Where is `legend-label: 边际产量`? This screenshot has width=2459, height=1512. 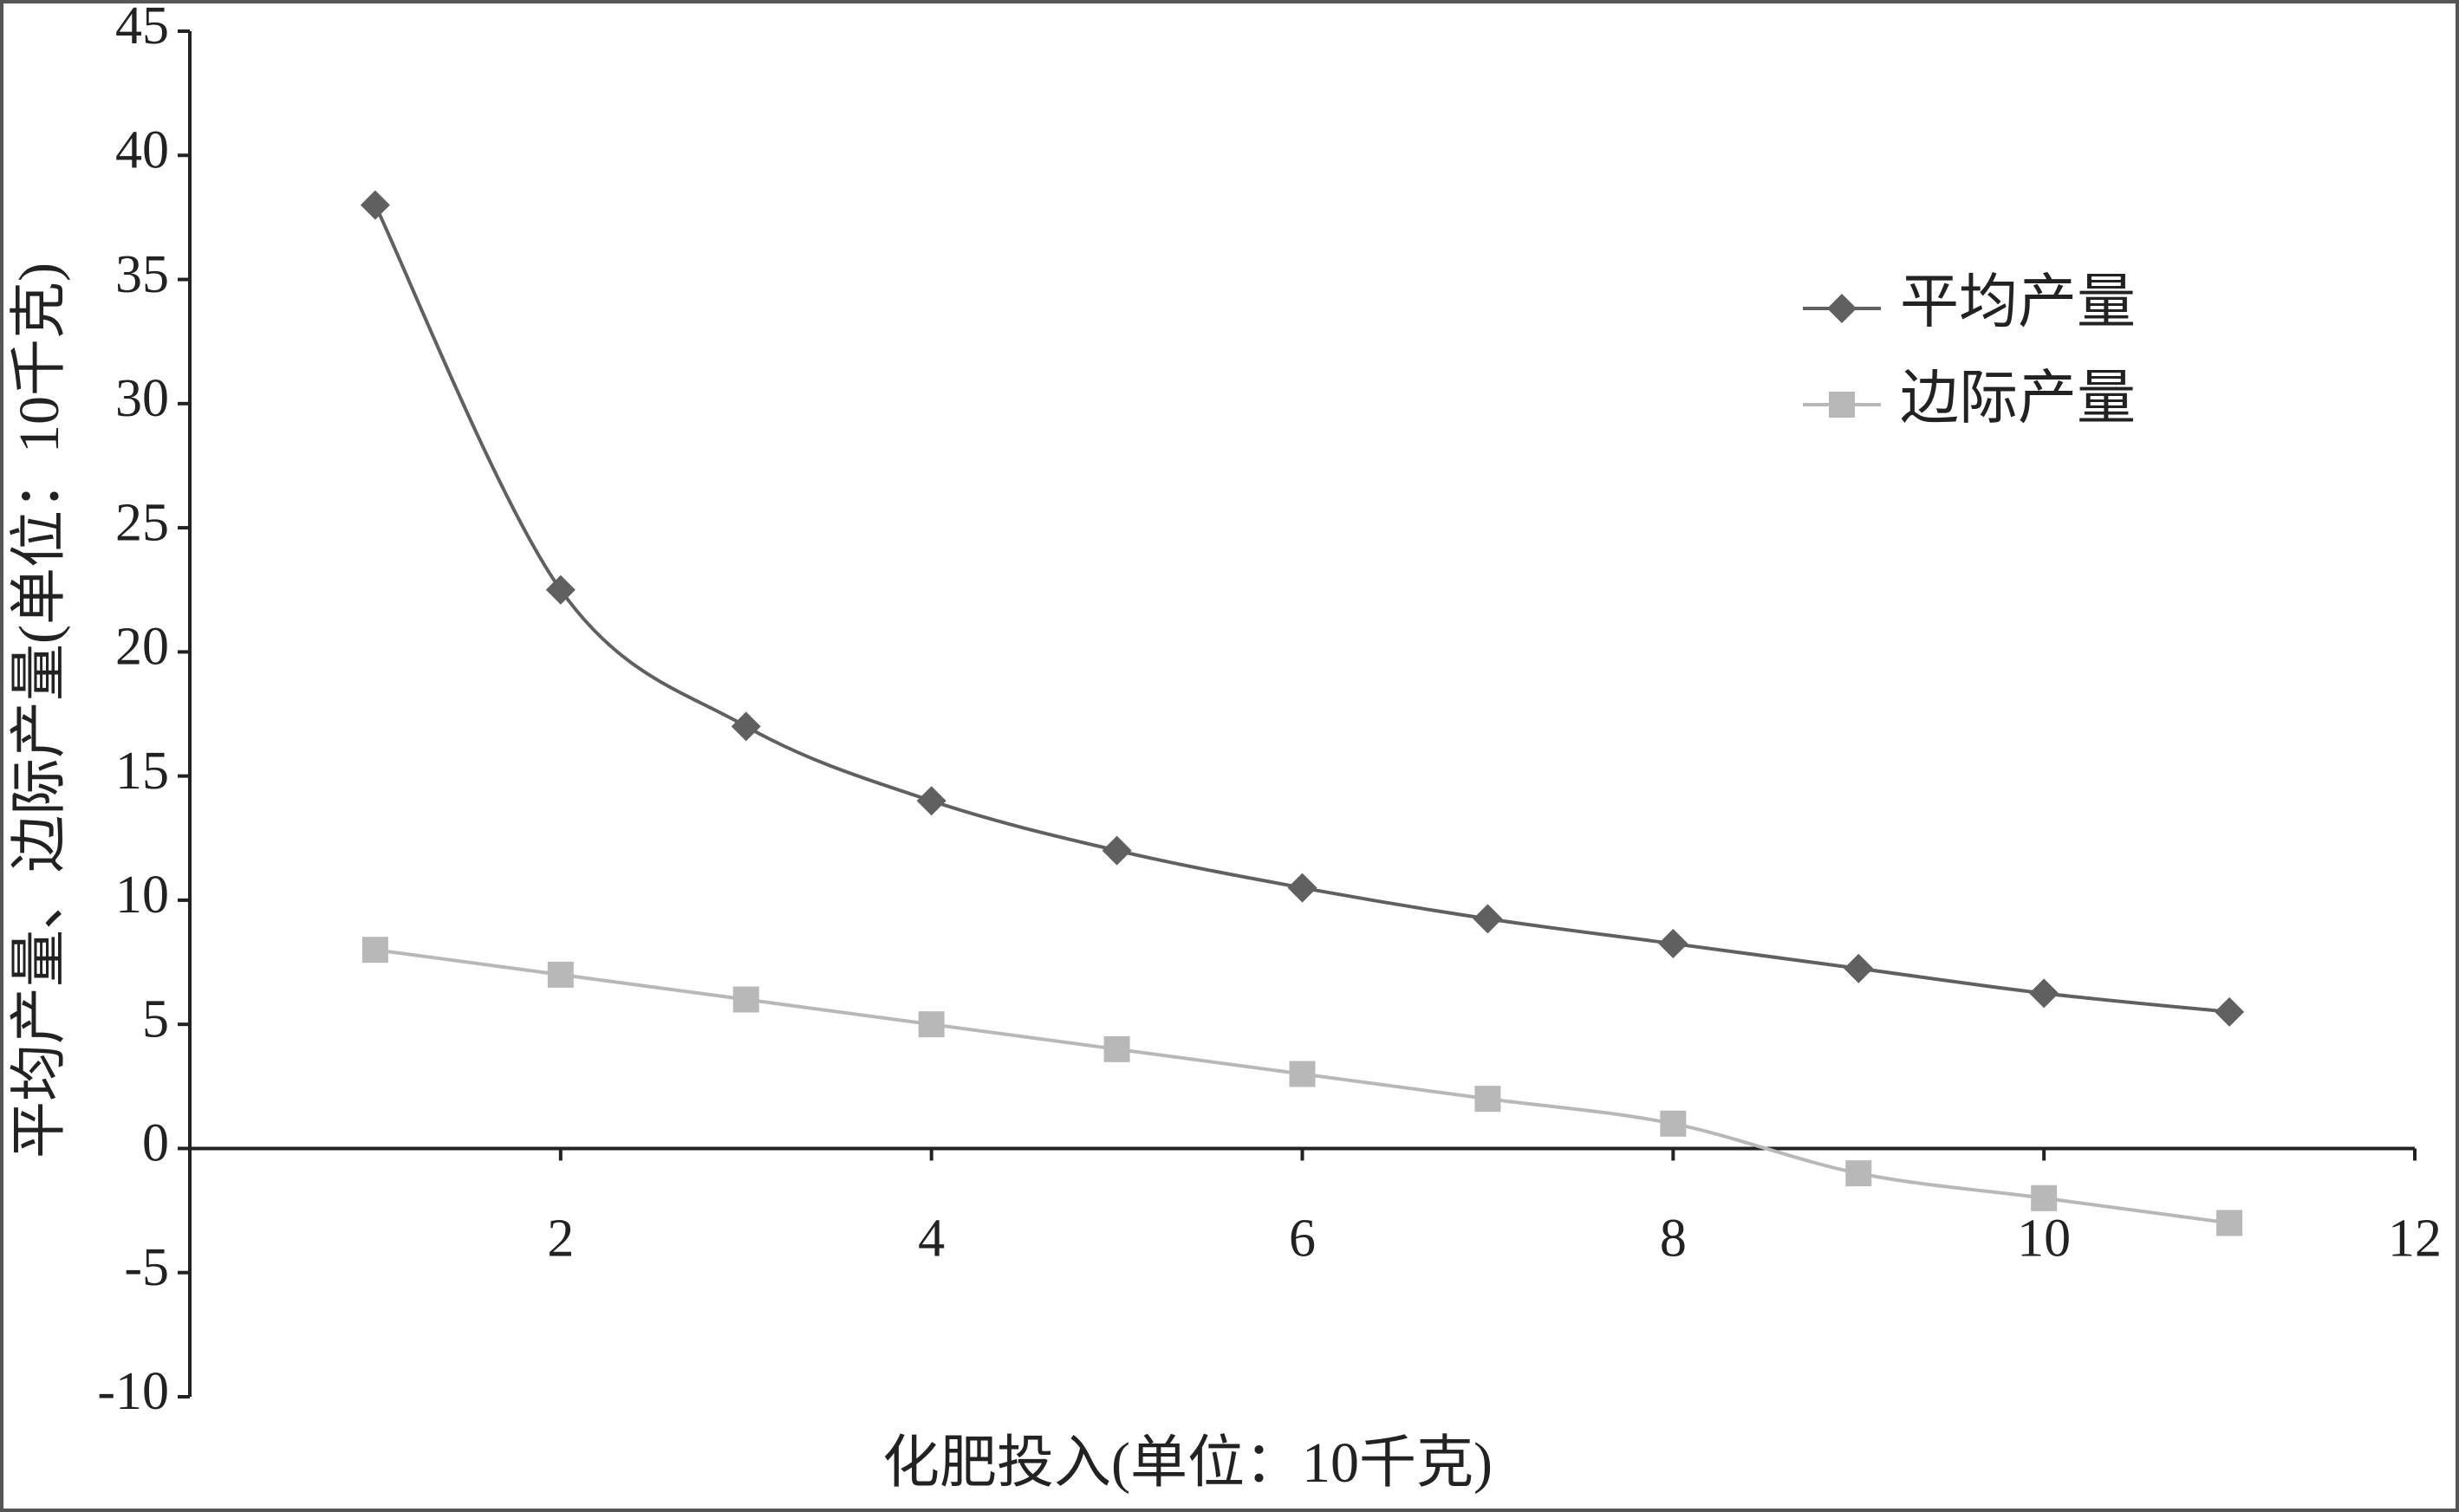 legend-label: 边际产量 is located at coordinates (2018, 399).